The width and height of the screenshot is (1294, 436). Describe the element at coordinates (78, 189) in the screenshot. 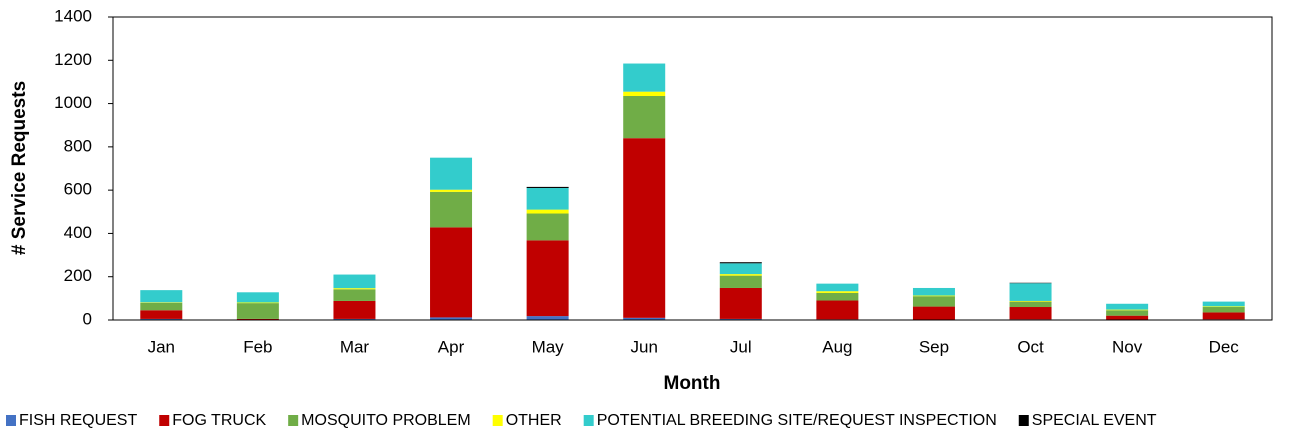

I see `y-tick-label: 600` at that location.